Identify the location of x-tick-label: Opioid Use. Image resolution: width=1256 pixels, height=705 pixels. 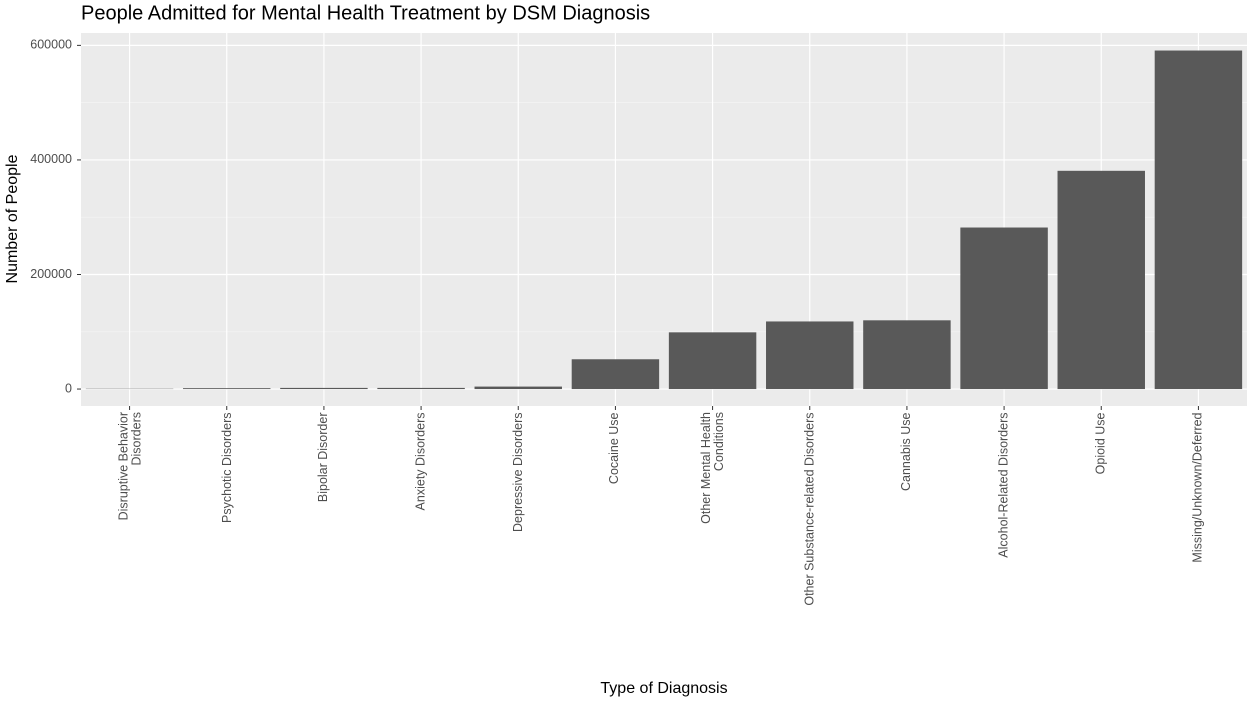
(1100, 443).